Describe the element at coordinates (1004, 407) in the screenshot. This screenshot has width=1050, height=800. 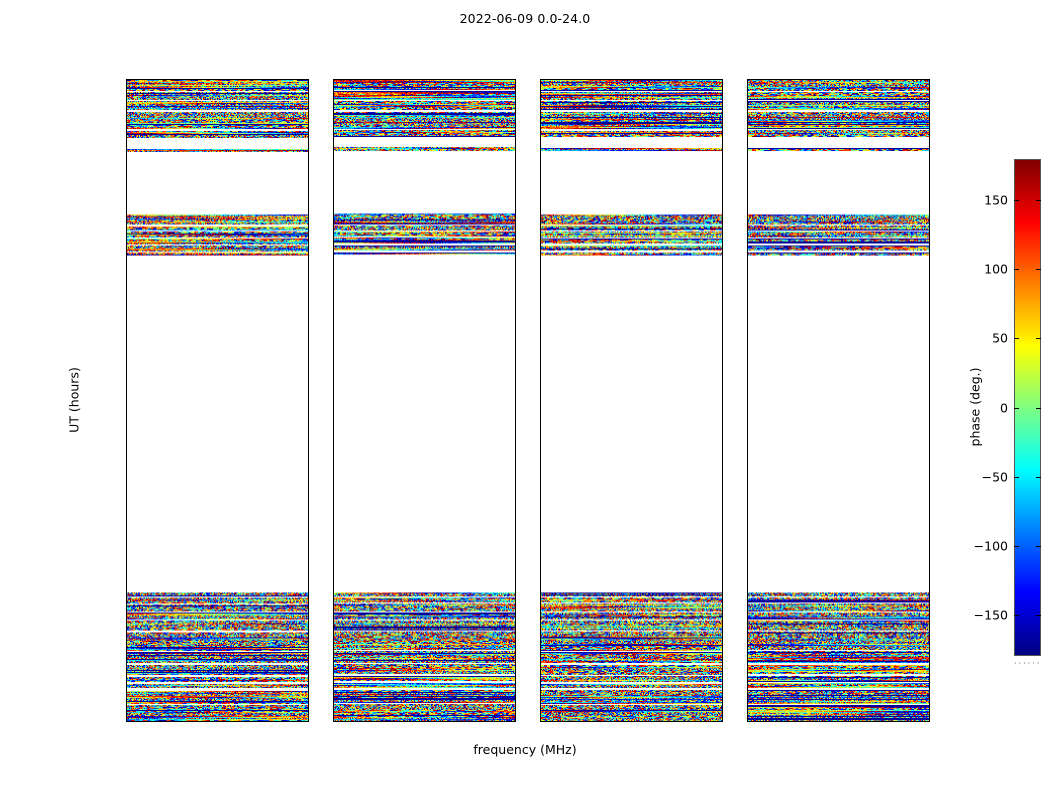
I see `colorbar-tick-label: 0` at that location.